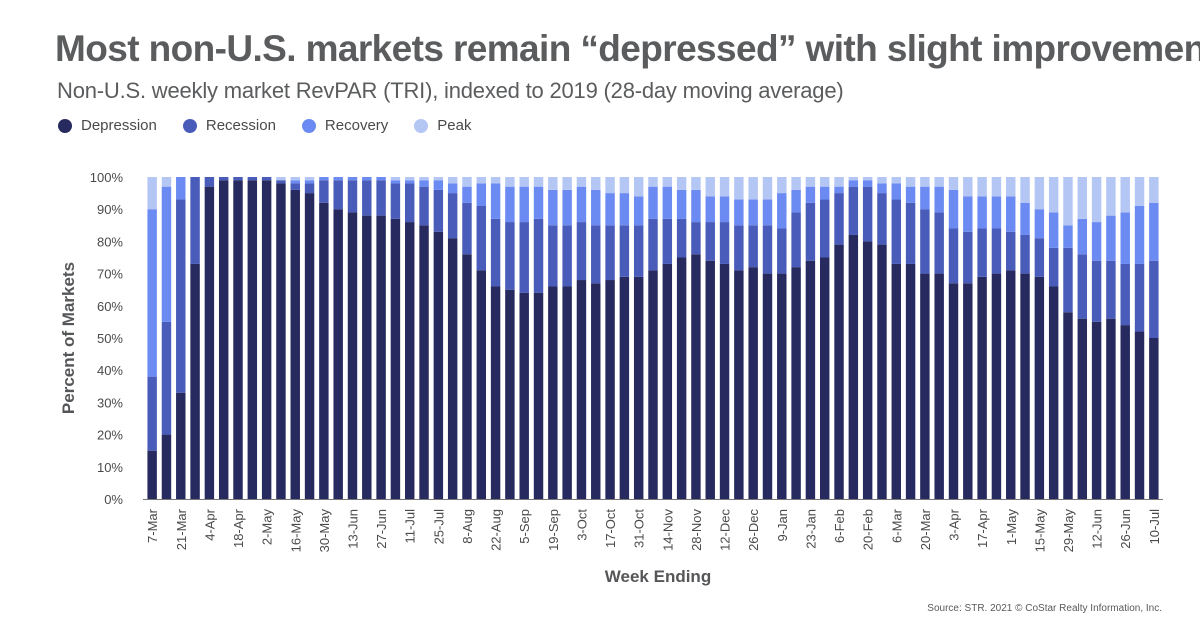 The image size is (1200, 629). I want to click on x-tick-label: 16-May, so click(295, 531).